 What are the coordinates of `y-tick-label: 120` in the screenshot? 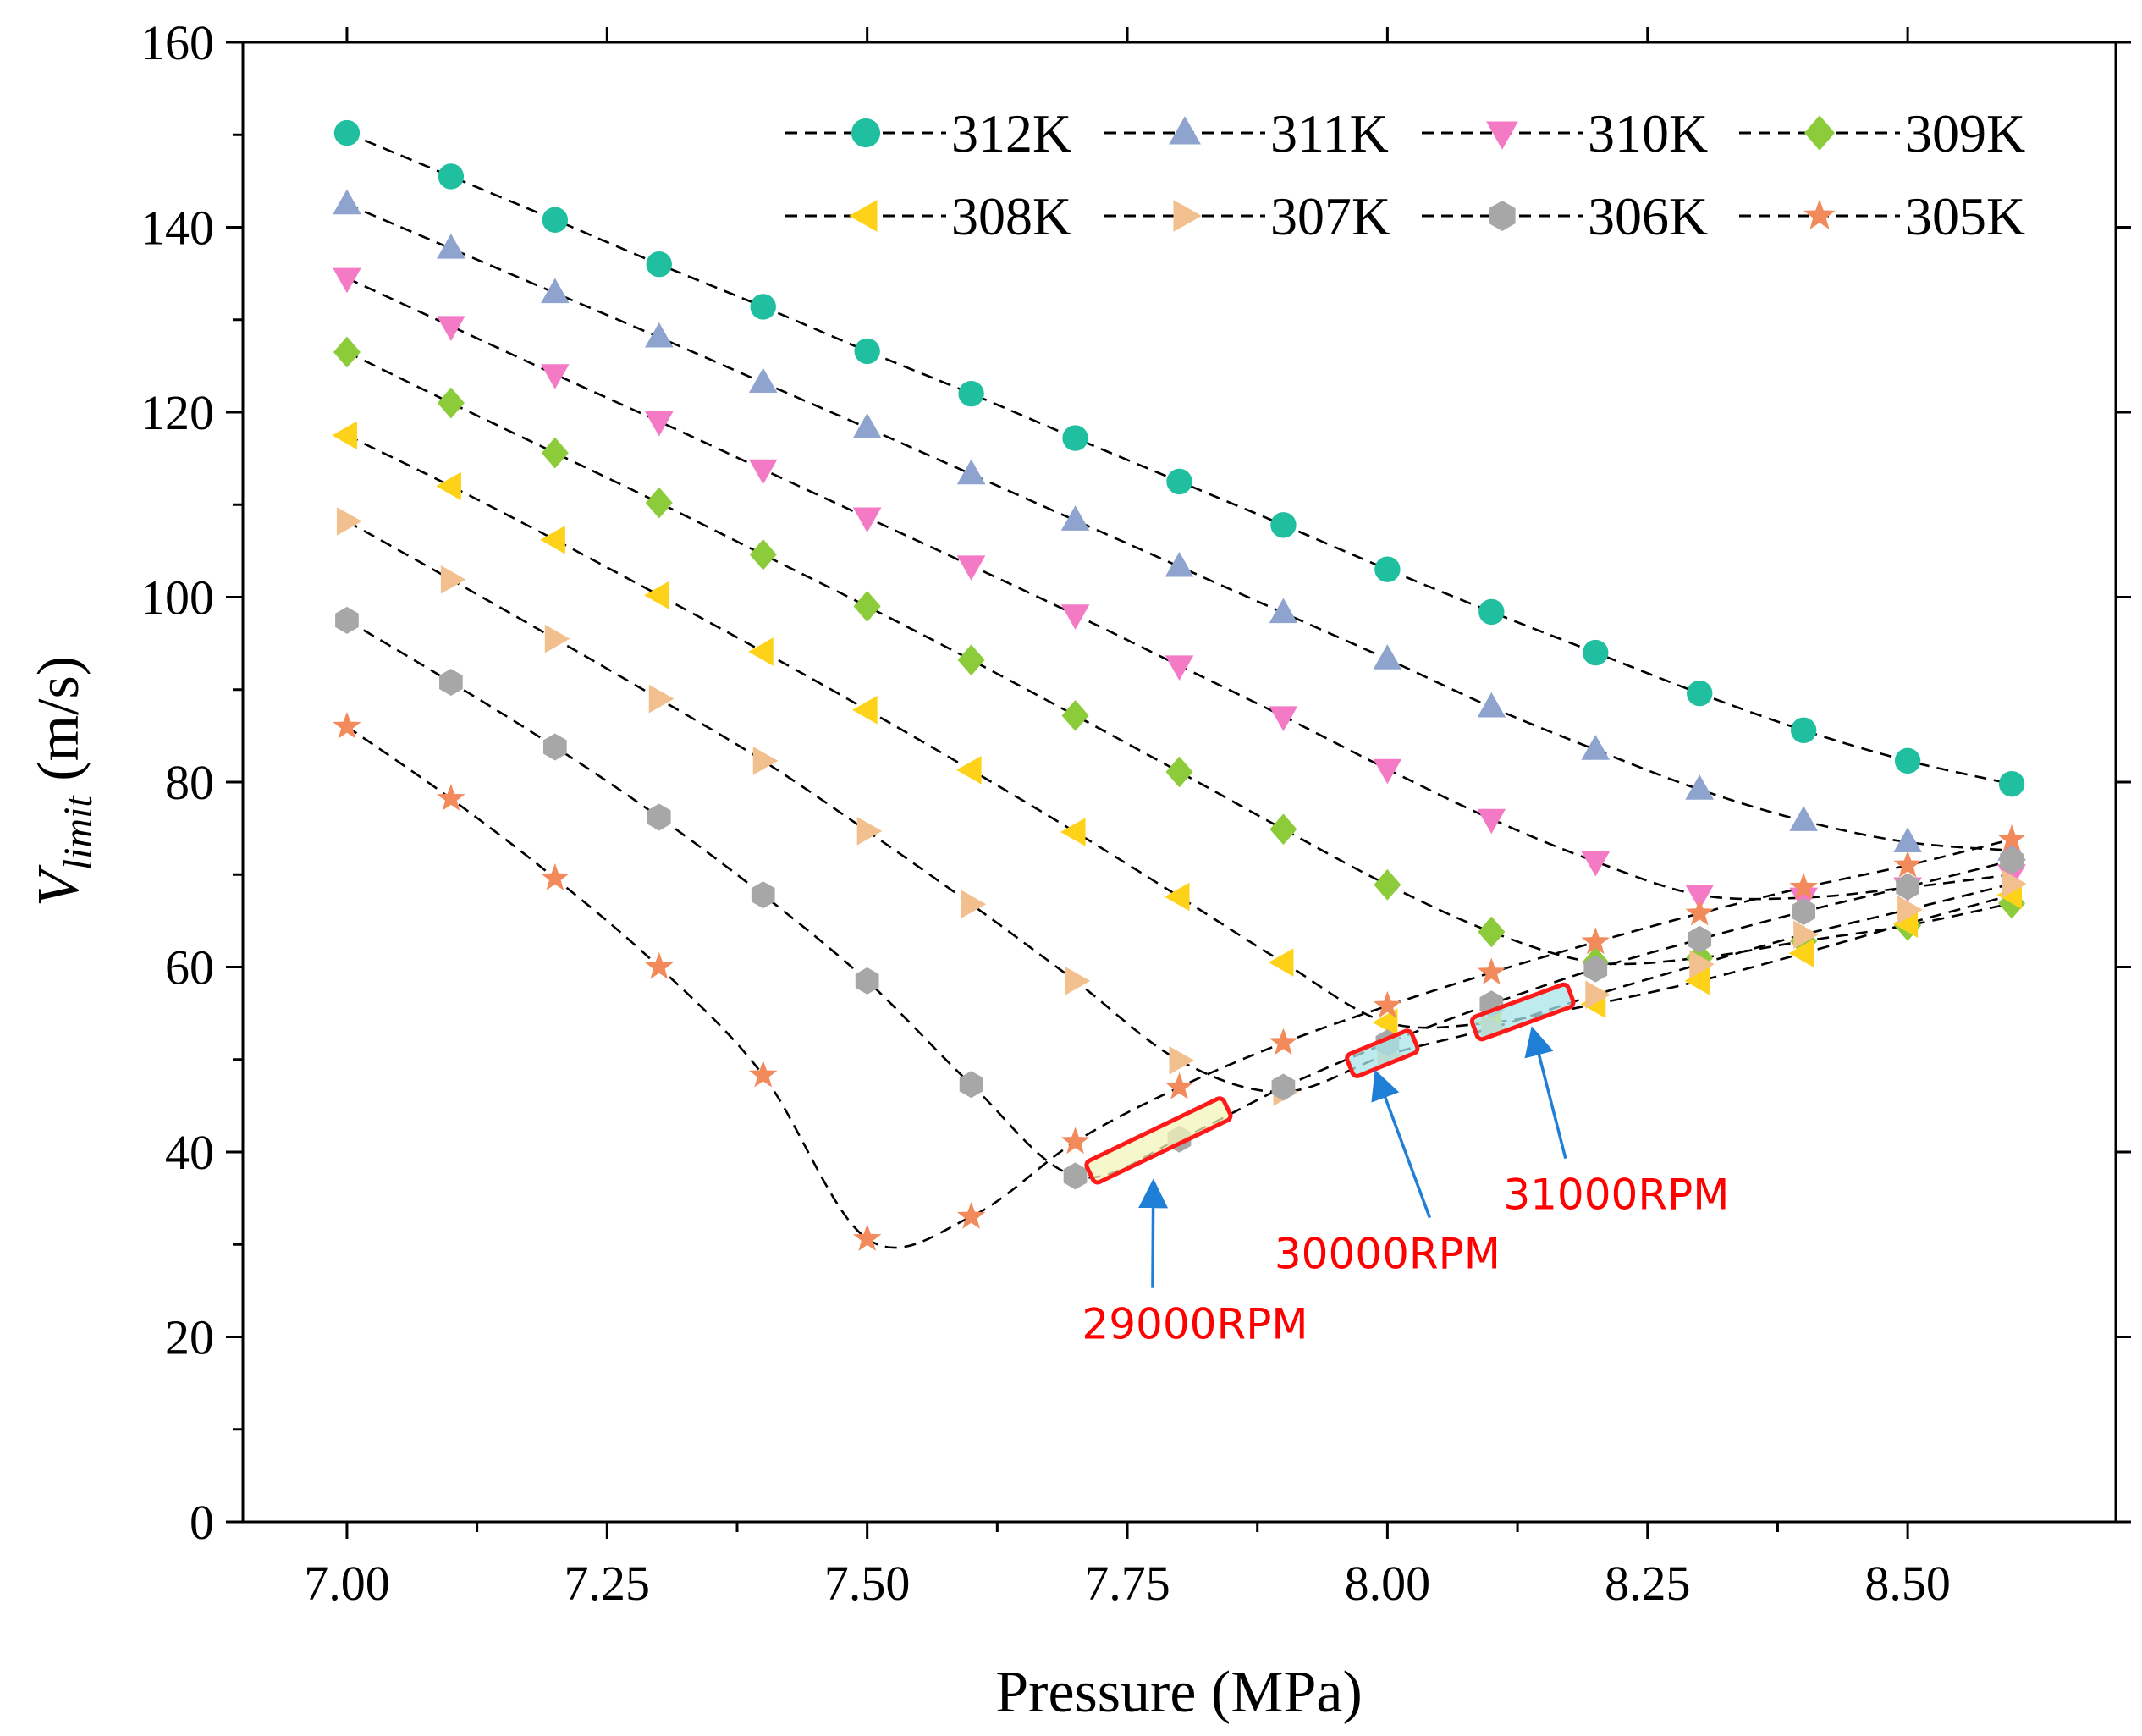 It's located at (177, 412).